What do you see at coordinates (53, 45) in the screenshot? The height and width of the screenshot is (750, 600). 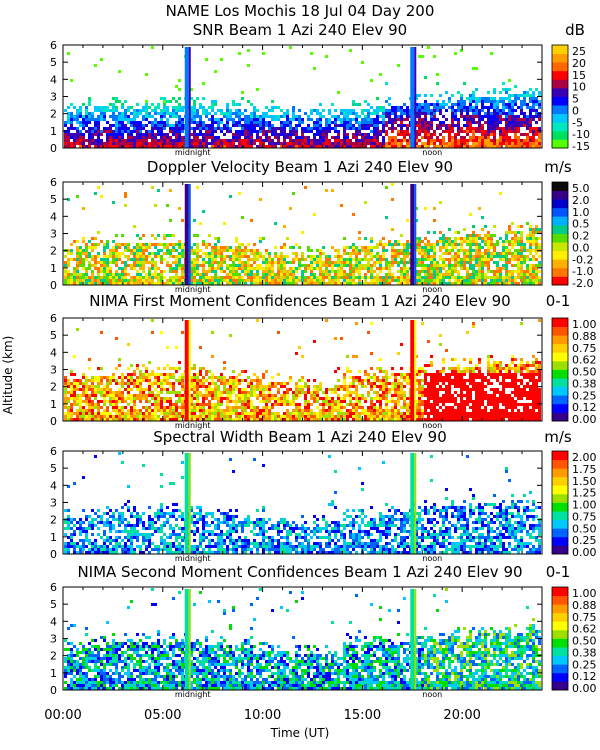 I see `y-tick-label: 6` at bounding box center [53, 45].